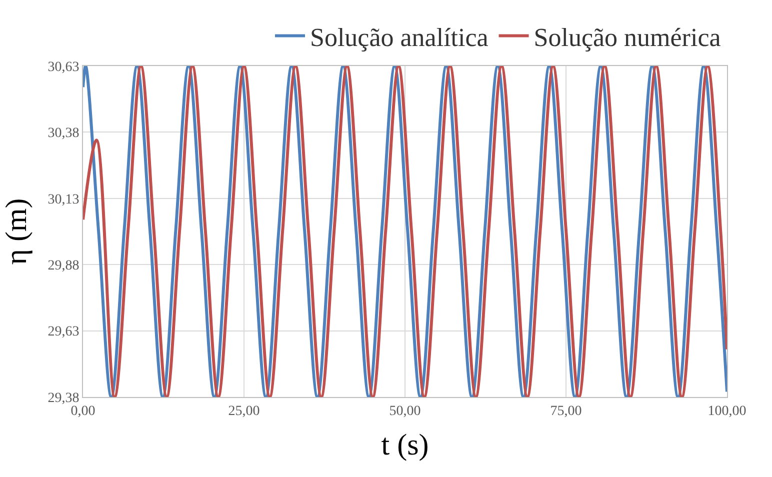 The image size is (772, 477). I want to click on legend-label: Solução analítica, so click(399, 37).